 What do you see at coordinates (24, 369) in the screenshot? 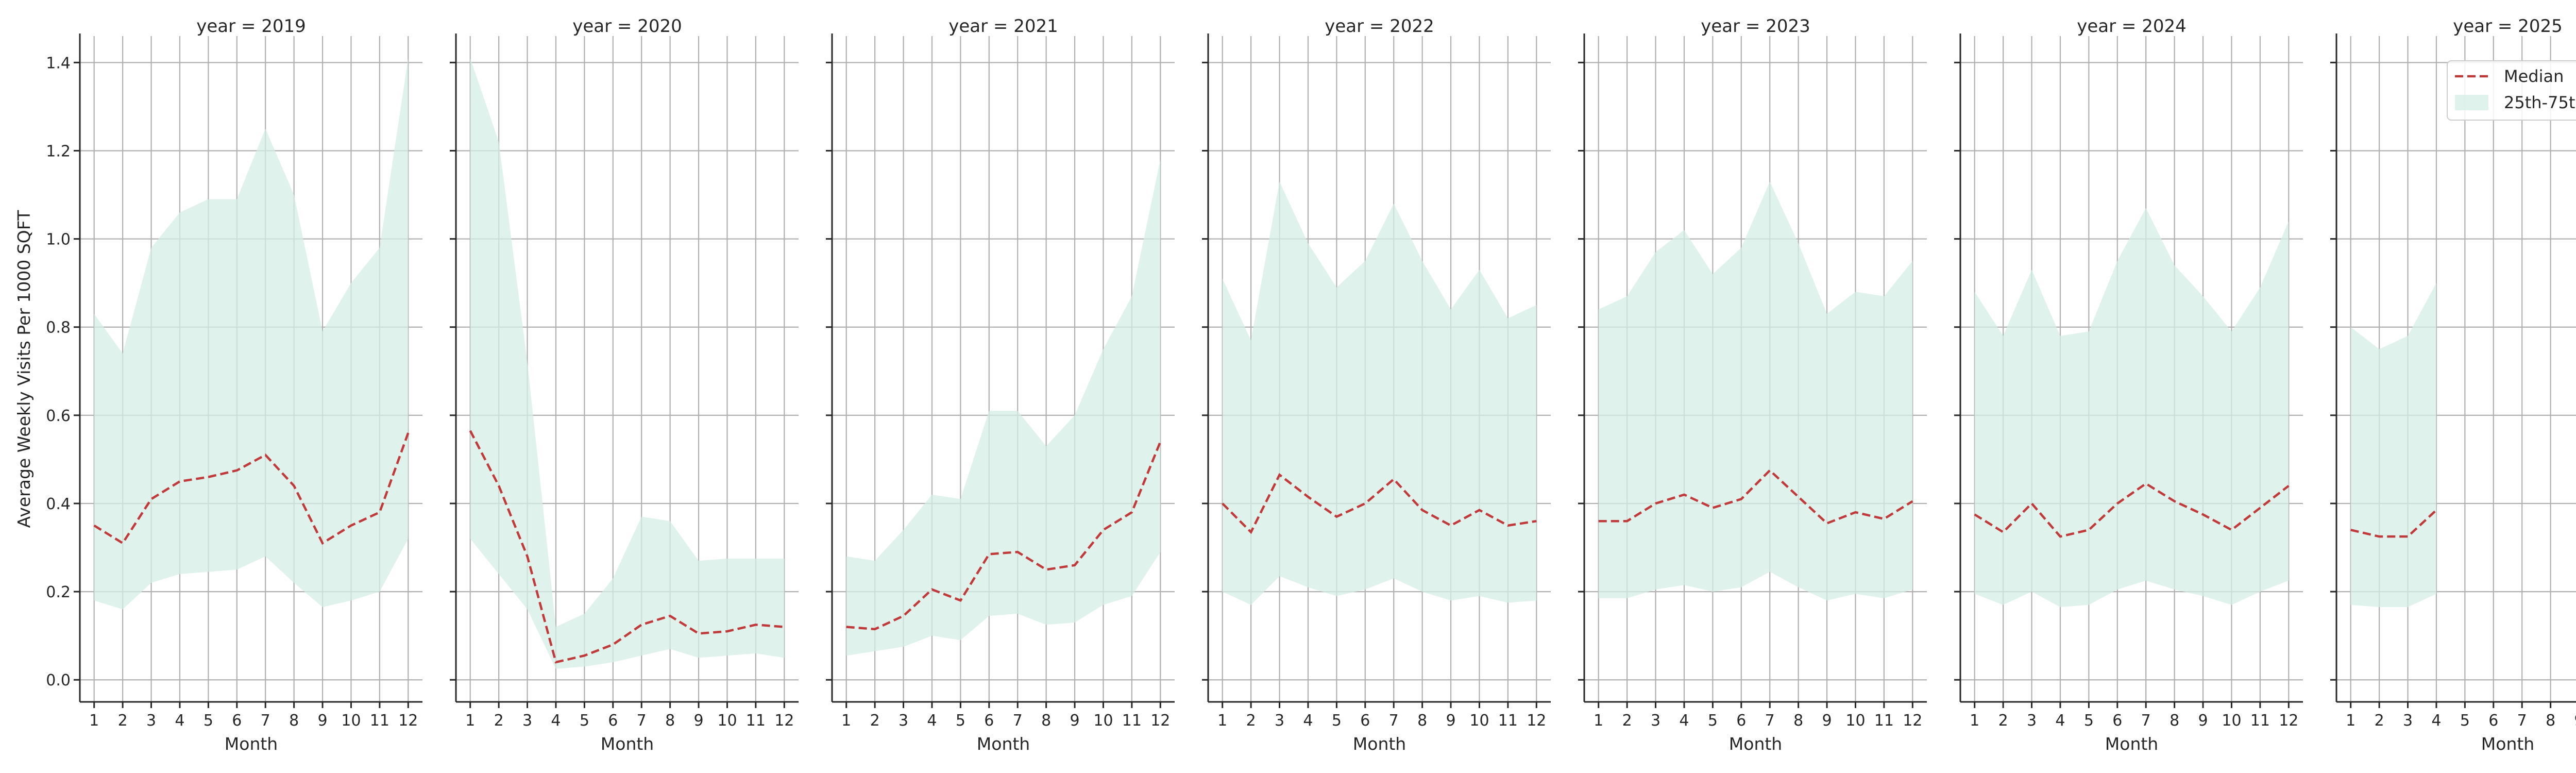
I see `y-axis-label: Average Weekly Visits Per 1000 SQFT` at bounding box center [24, 369].